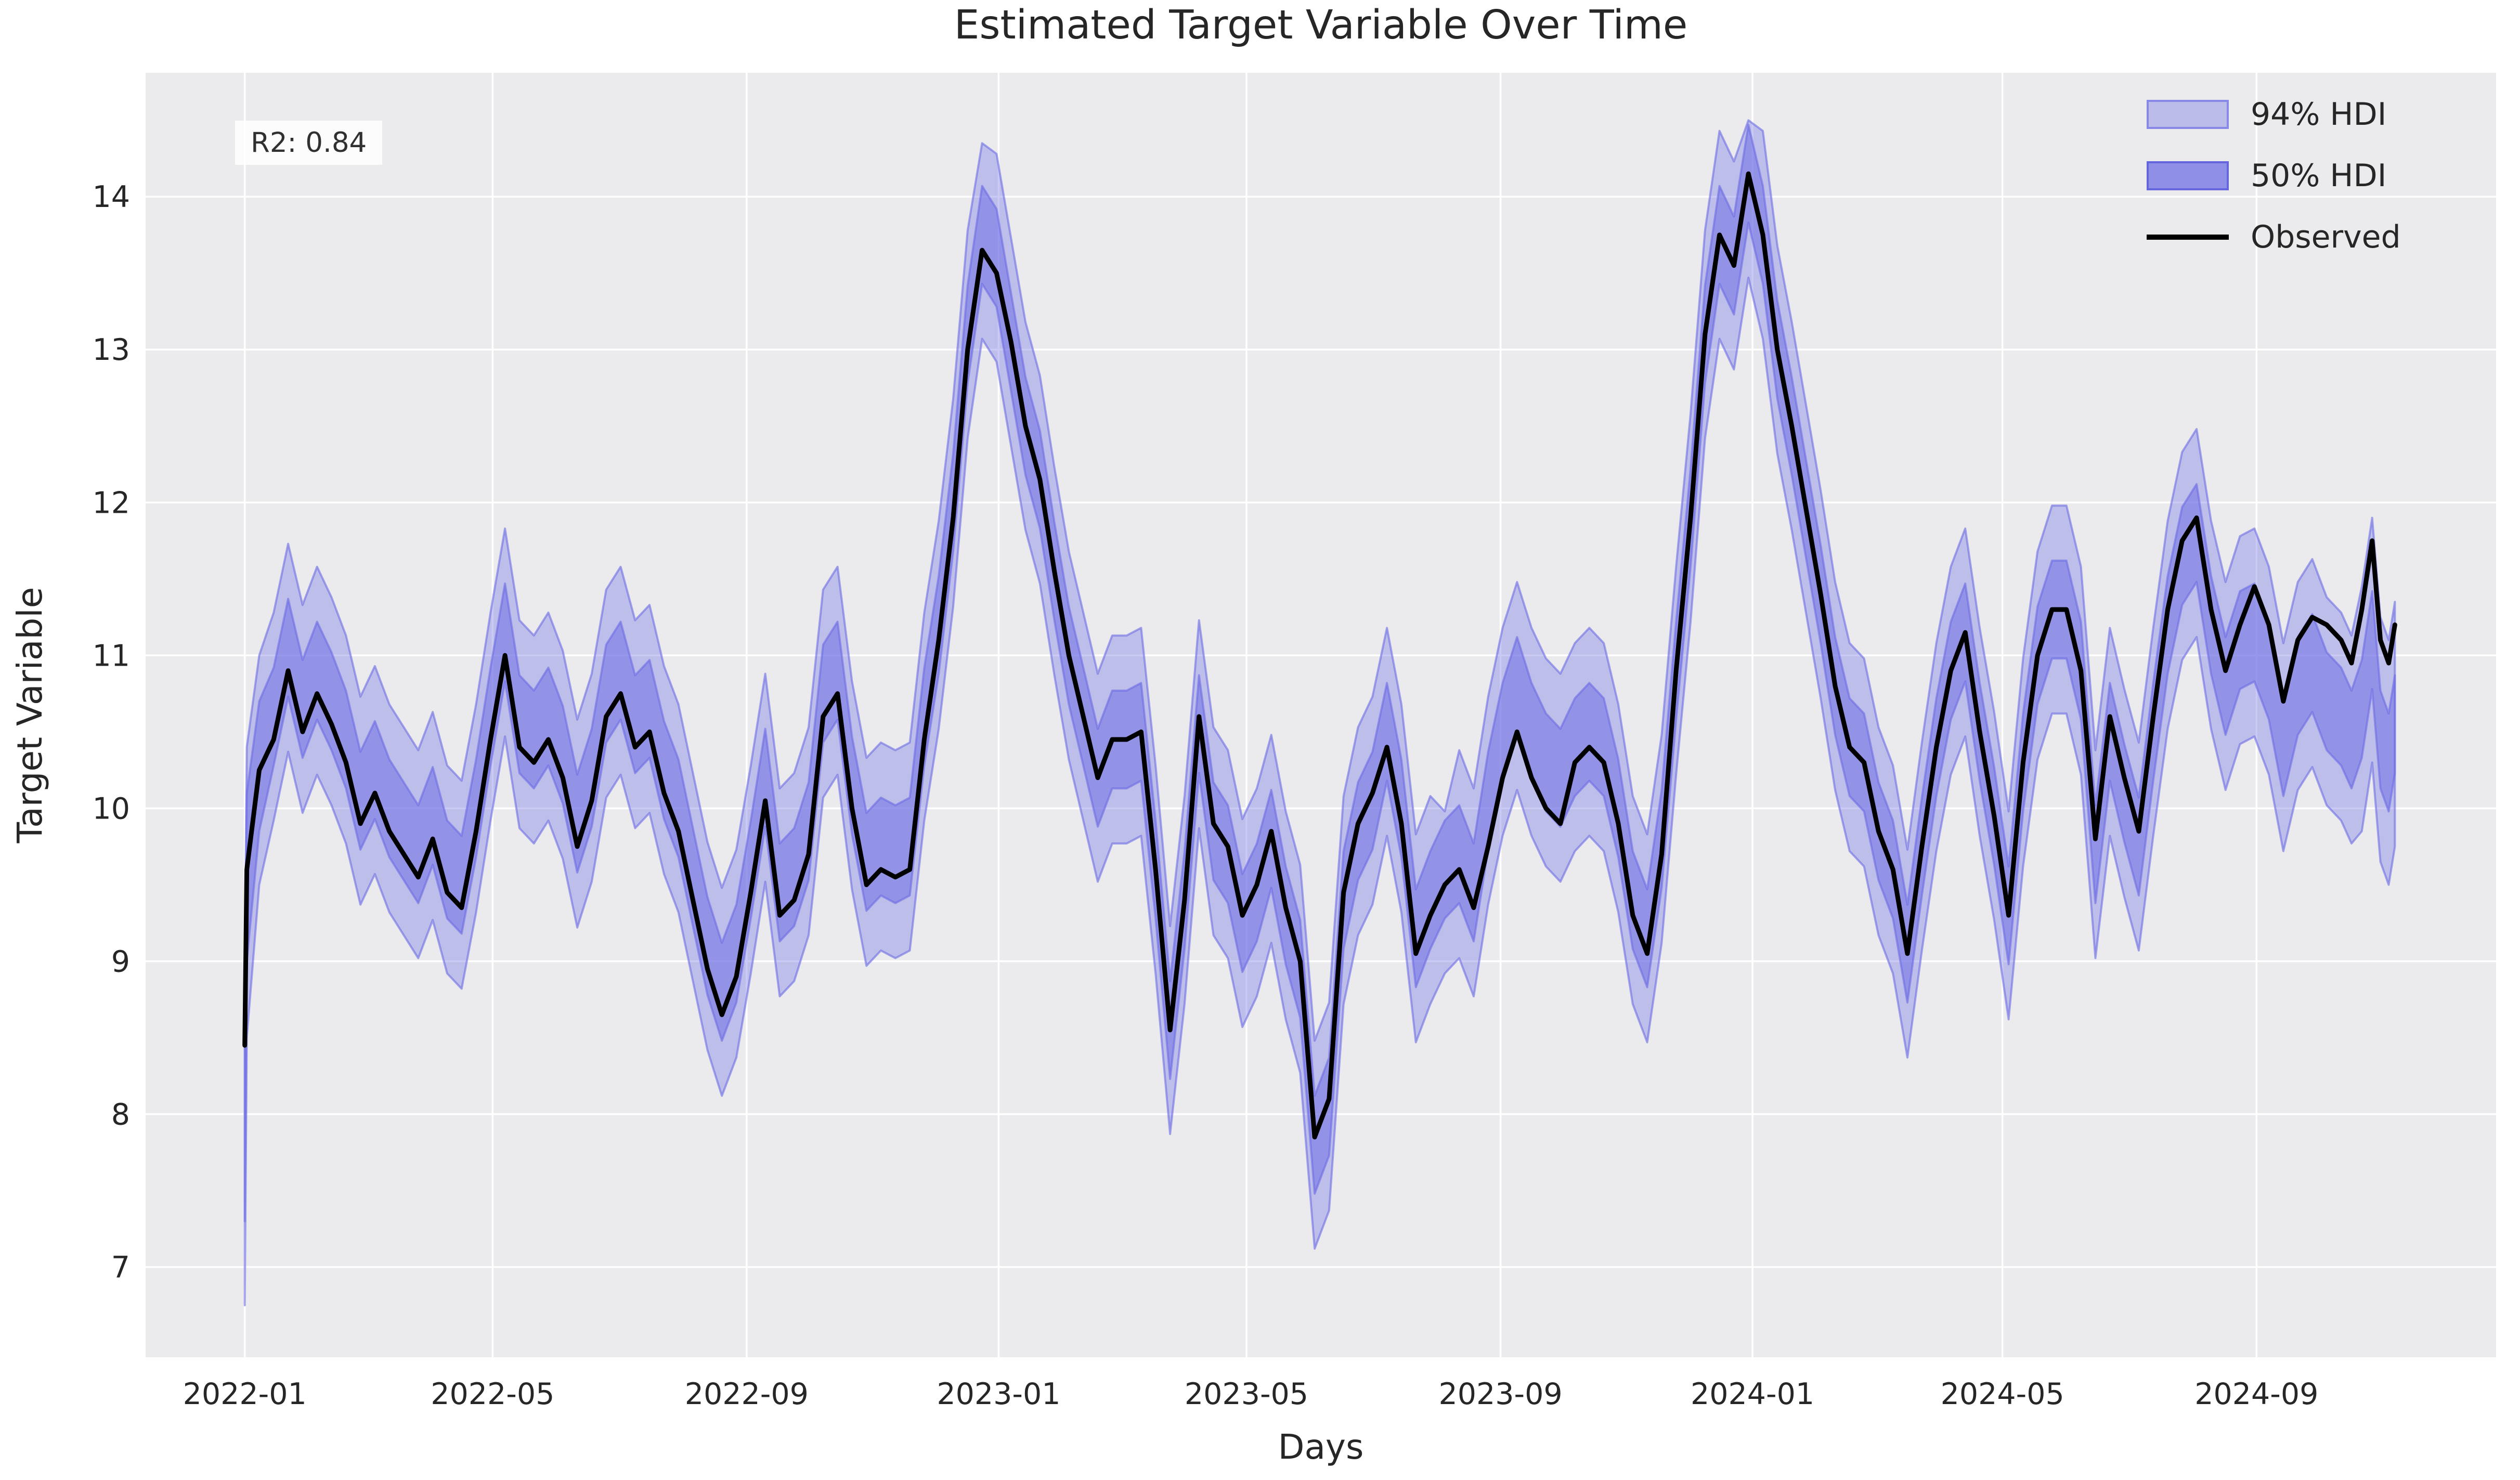  What do you see at coordinates (111, 808) in the screenshot?
I see `y-tick-label: 10` at bounding box center [111, 808].